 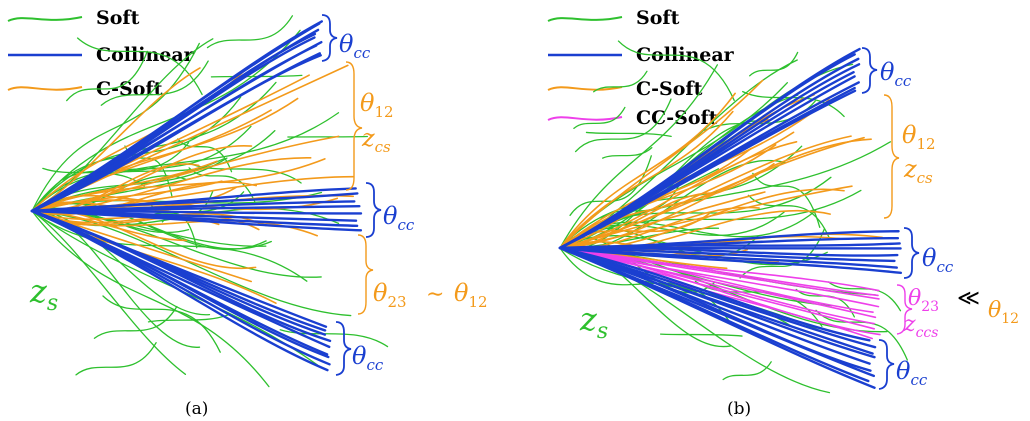 I want to click on legend-b: Soft Collinear C-Soft CC-Soft, so click(x=641, y=68).